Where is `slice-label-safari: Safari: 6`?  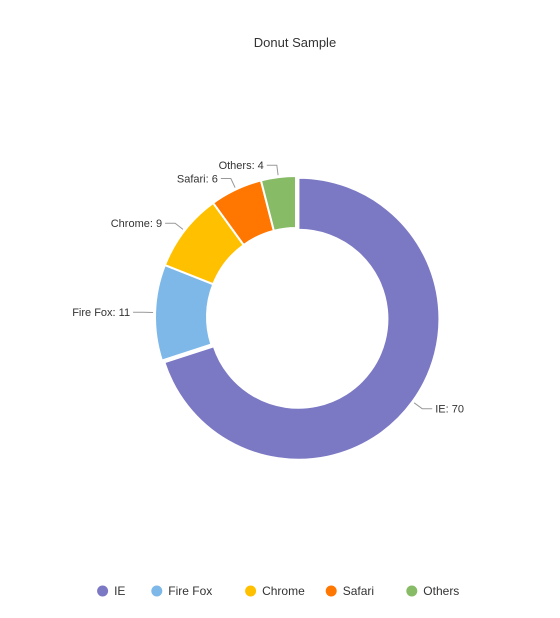 slice-label-safari: Safari: 6 is located at coordinates (197, 180).